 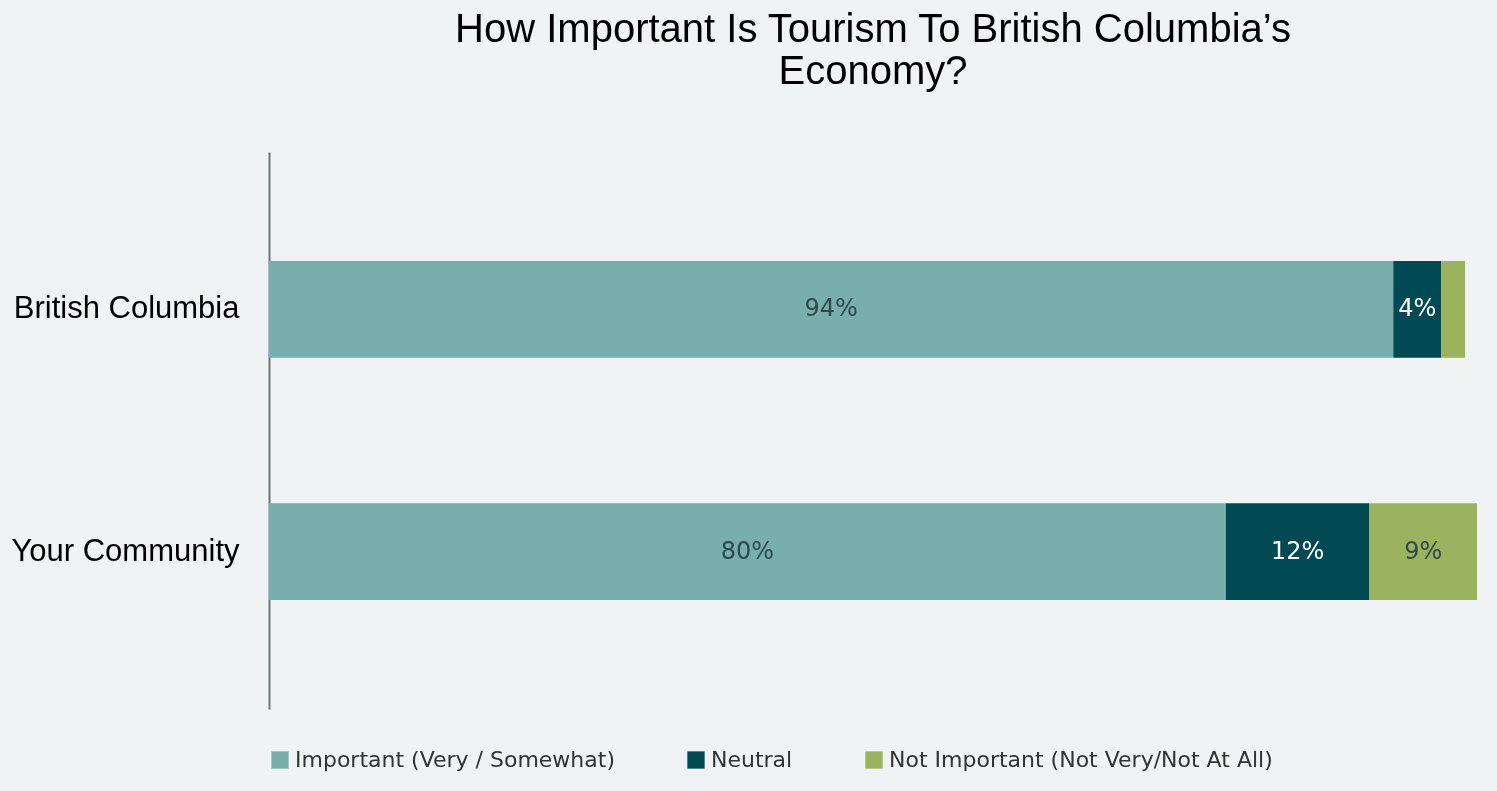 What do you see at coordinates (752, 759) in the screenshot?
I see `legend-label: Neutral` at bounding box center [752, 759].